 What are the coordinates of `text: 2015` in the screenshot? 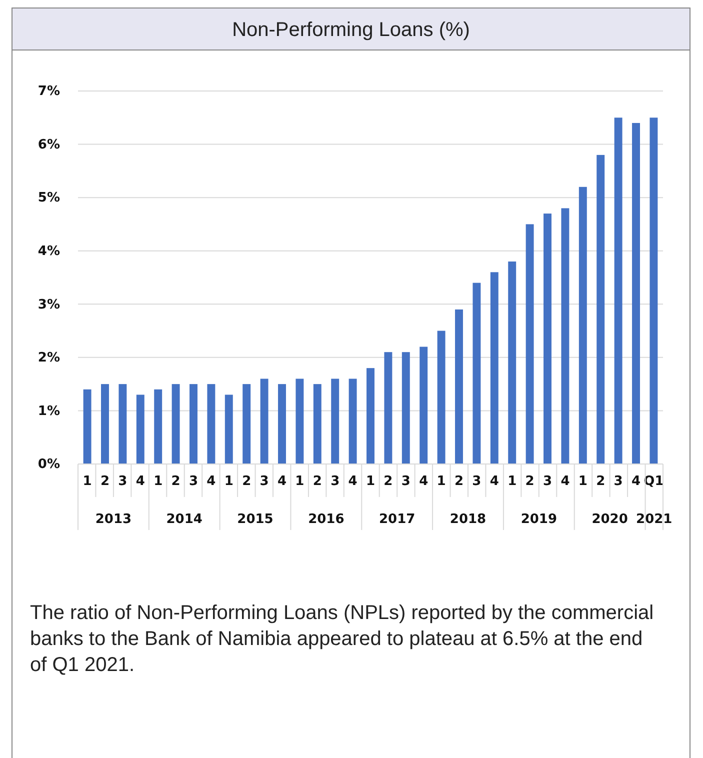 It's located at (255, 519).